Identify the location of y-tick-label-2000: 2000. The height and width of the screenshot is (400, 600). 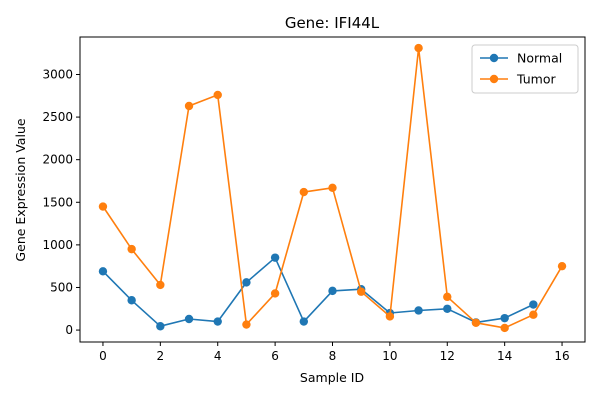
(57, 160).